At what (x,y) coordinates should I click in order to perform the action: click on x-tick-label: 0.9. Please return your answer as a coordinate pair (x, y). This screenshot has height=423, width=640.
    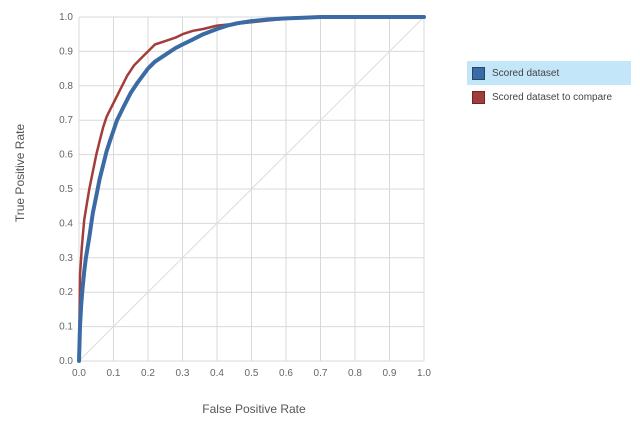
    Looking at the image, I should click on (390, 373).